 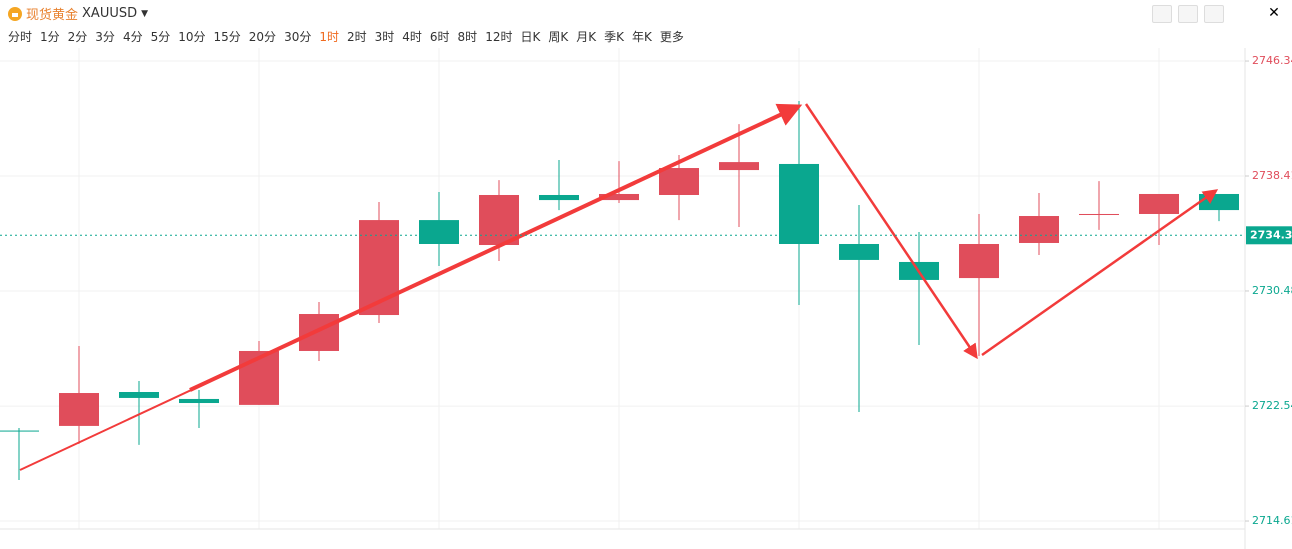 I want to click on last-price-label: 2734.32, so click(x=1271, y=234).